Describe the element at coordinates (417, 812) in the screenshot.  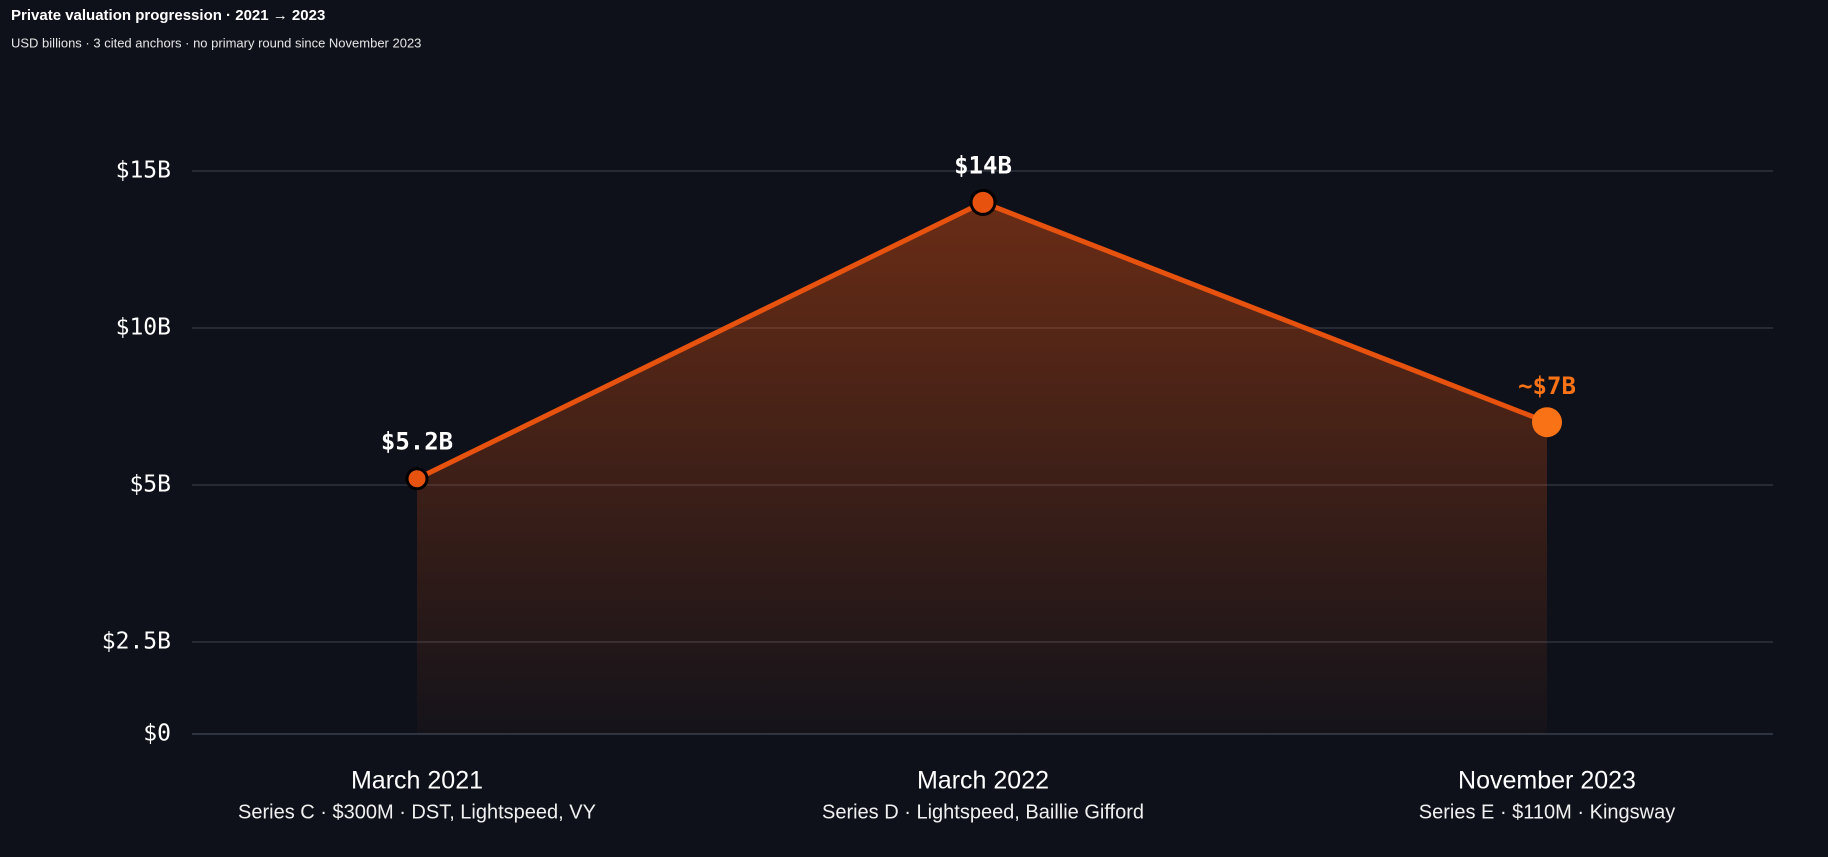
I see `category-note: Series C · $300M · DST, Lightspeed, VY` at that location.